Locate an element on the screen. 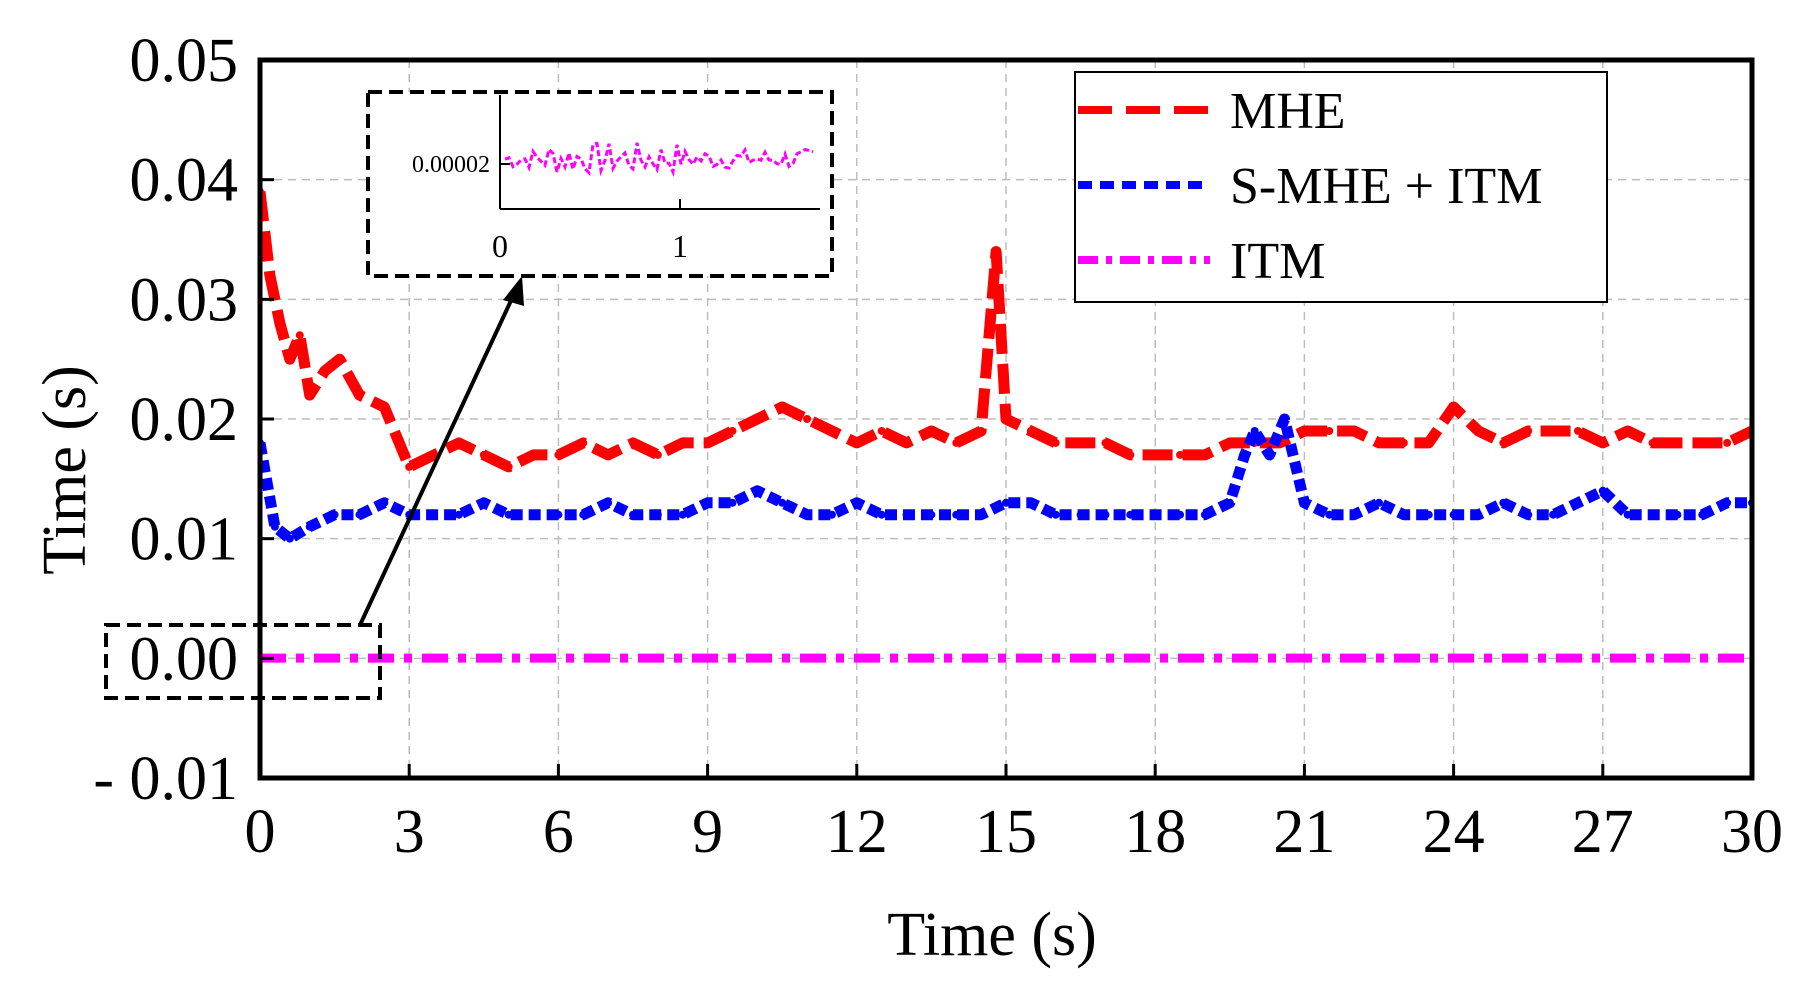  inset-series is located at coordinates (659, 159).